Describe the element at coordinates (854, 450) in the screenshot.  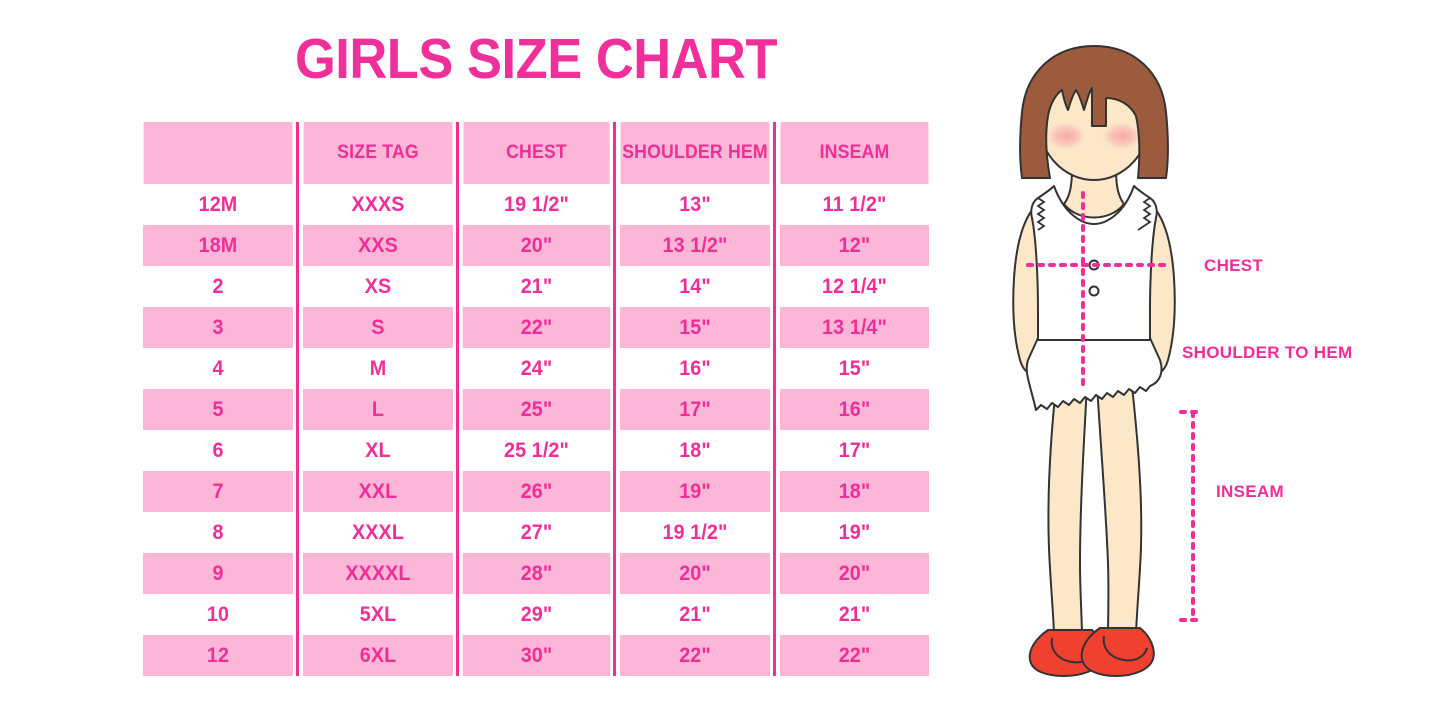
I see `cell-inseam: 17"` at that location.